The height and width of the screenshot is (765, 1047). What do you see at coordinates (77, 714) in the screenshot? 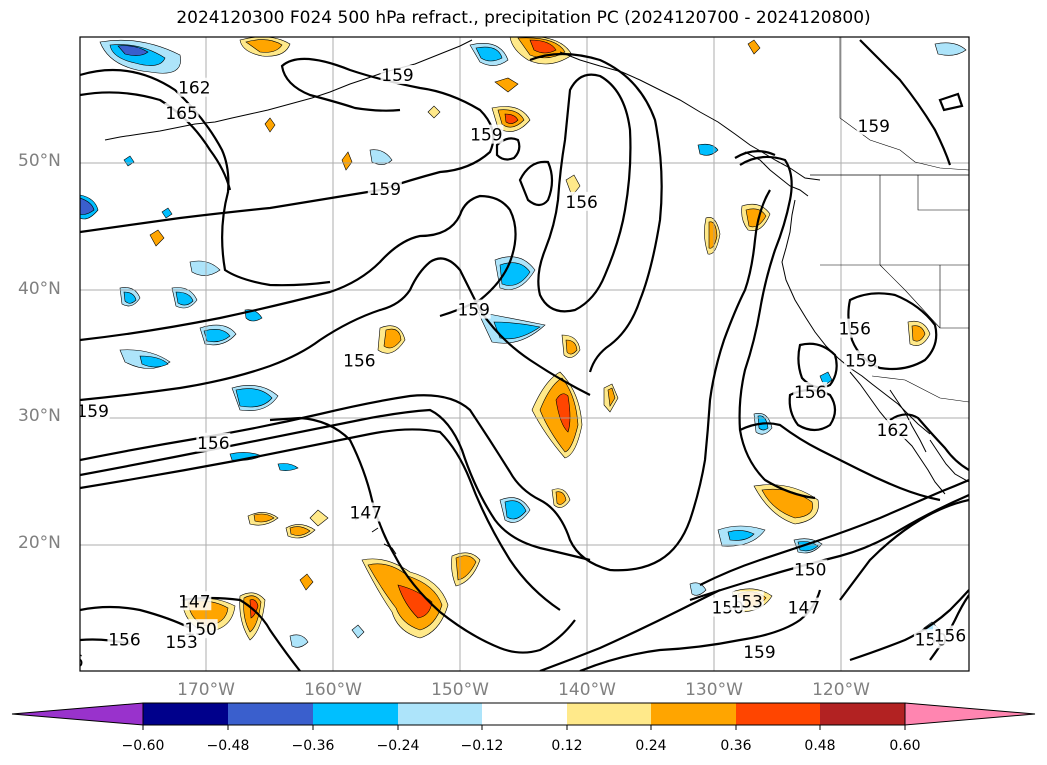
I see `colorbar-extend-low` at bounding box center [77, 714].